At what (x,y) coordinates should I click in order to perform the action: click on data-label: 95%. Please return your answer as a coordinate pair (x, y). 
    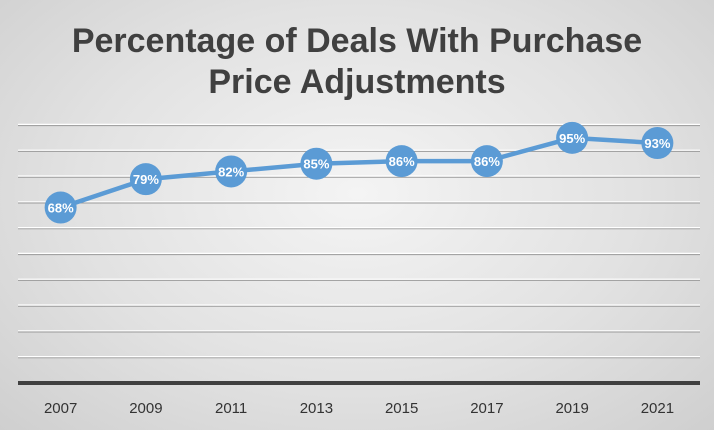
    Looking at the image, I should click on (572, 138).